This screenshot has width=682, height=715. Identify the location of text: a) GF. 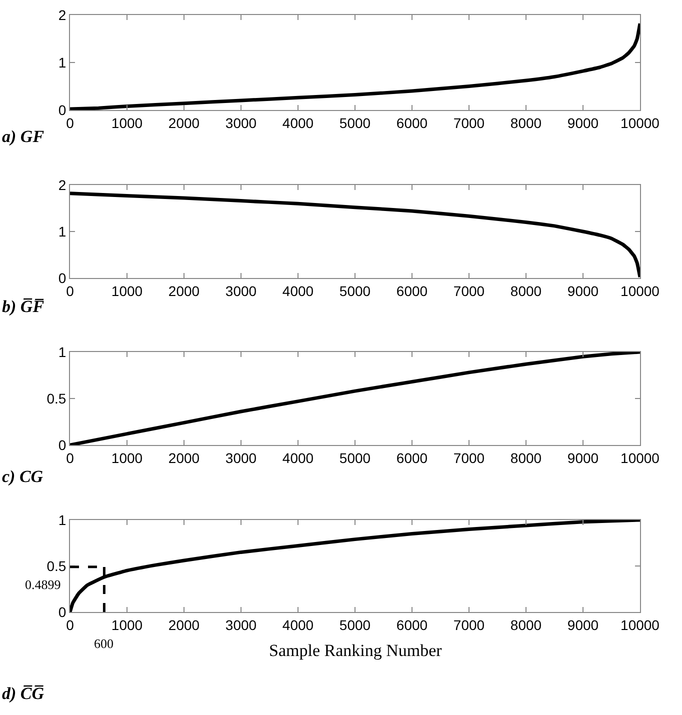
(23, 136).